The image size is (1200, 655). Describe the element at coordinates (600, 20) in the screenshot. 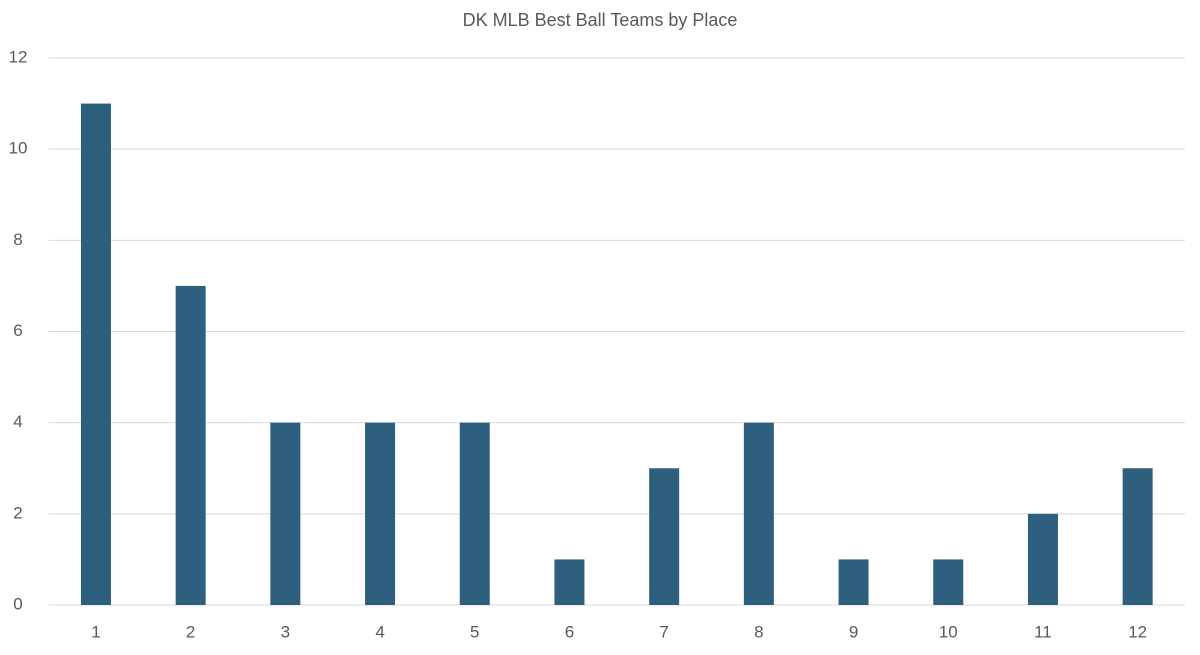

I see `chart-title: DK MLB Best Ball Teams by Place` at that location.